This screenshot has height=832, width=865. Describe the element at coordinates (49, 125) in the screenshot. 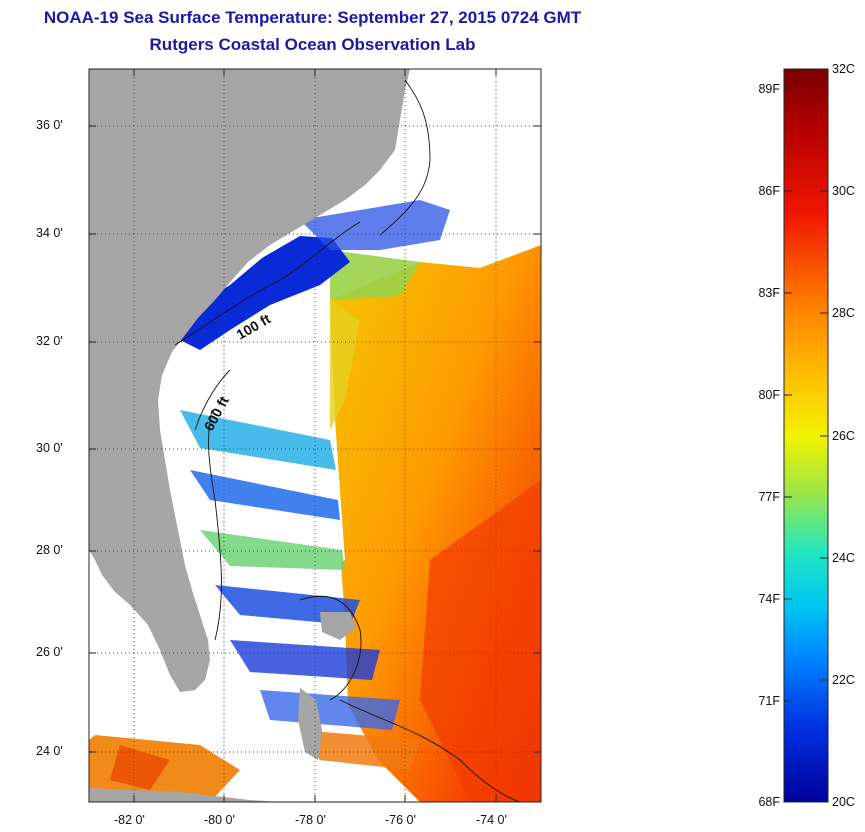

I see `lat-label-36: 36 0'` at that location.